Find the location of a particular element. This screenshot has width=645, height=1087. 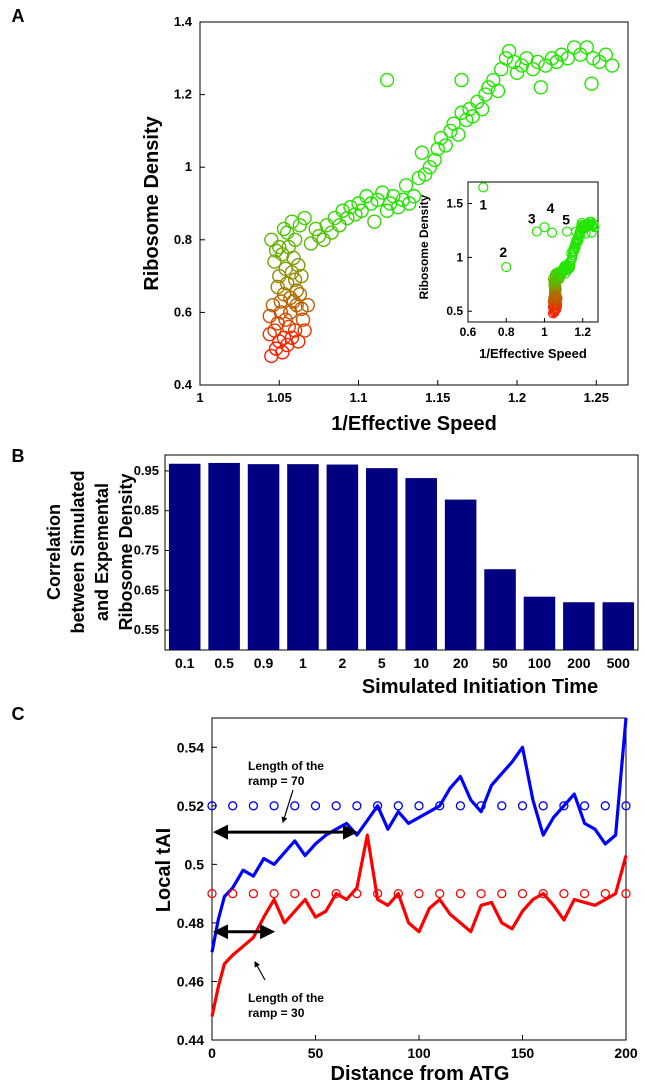

x-tick-label: 10 is located at coordinates (421, 663).